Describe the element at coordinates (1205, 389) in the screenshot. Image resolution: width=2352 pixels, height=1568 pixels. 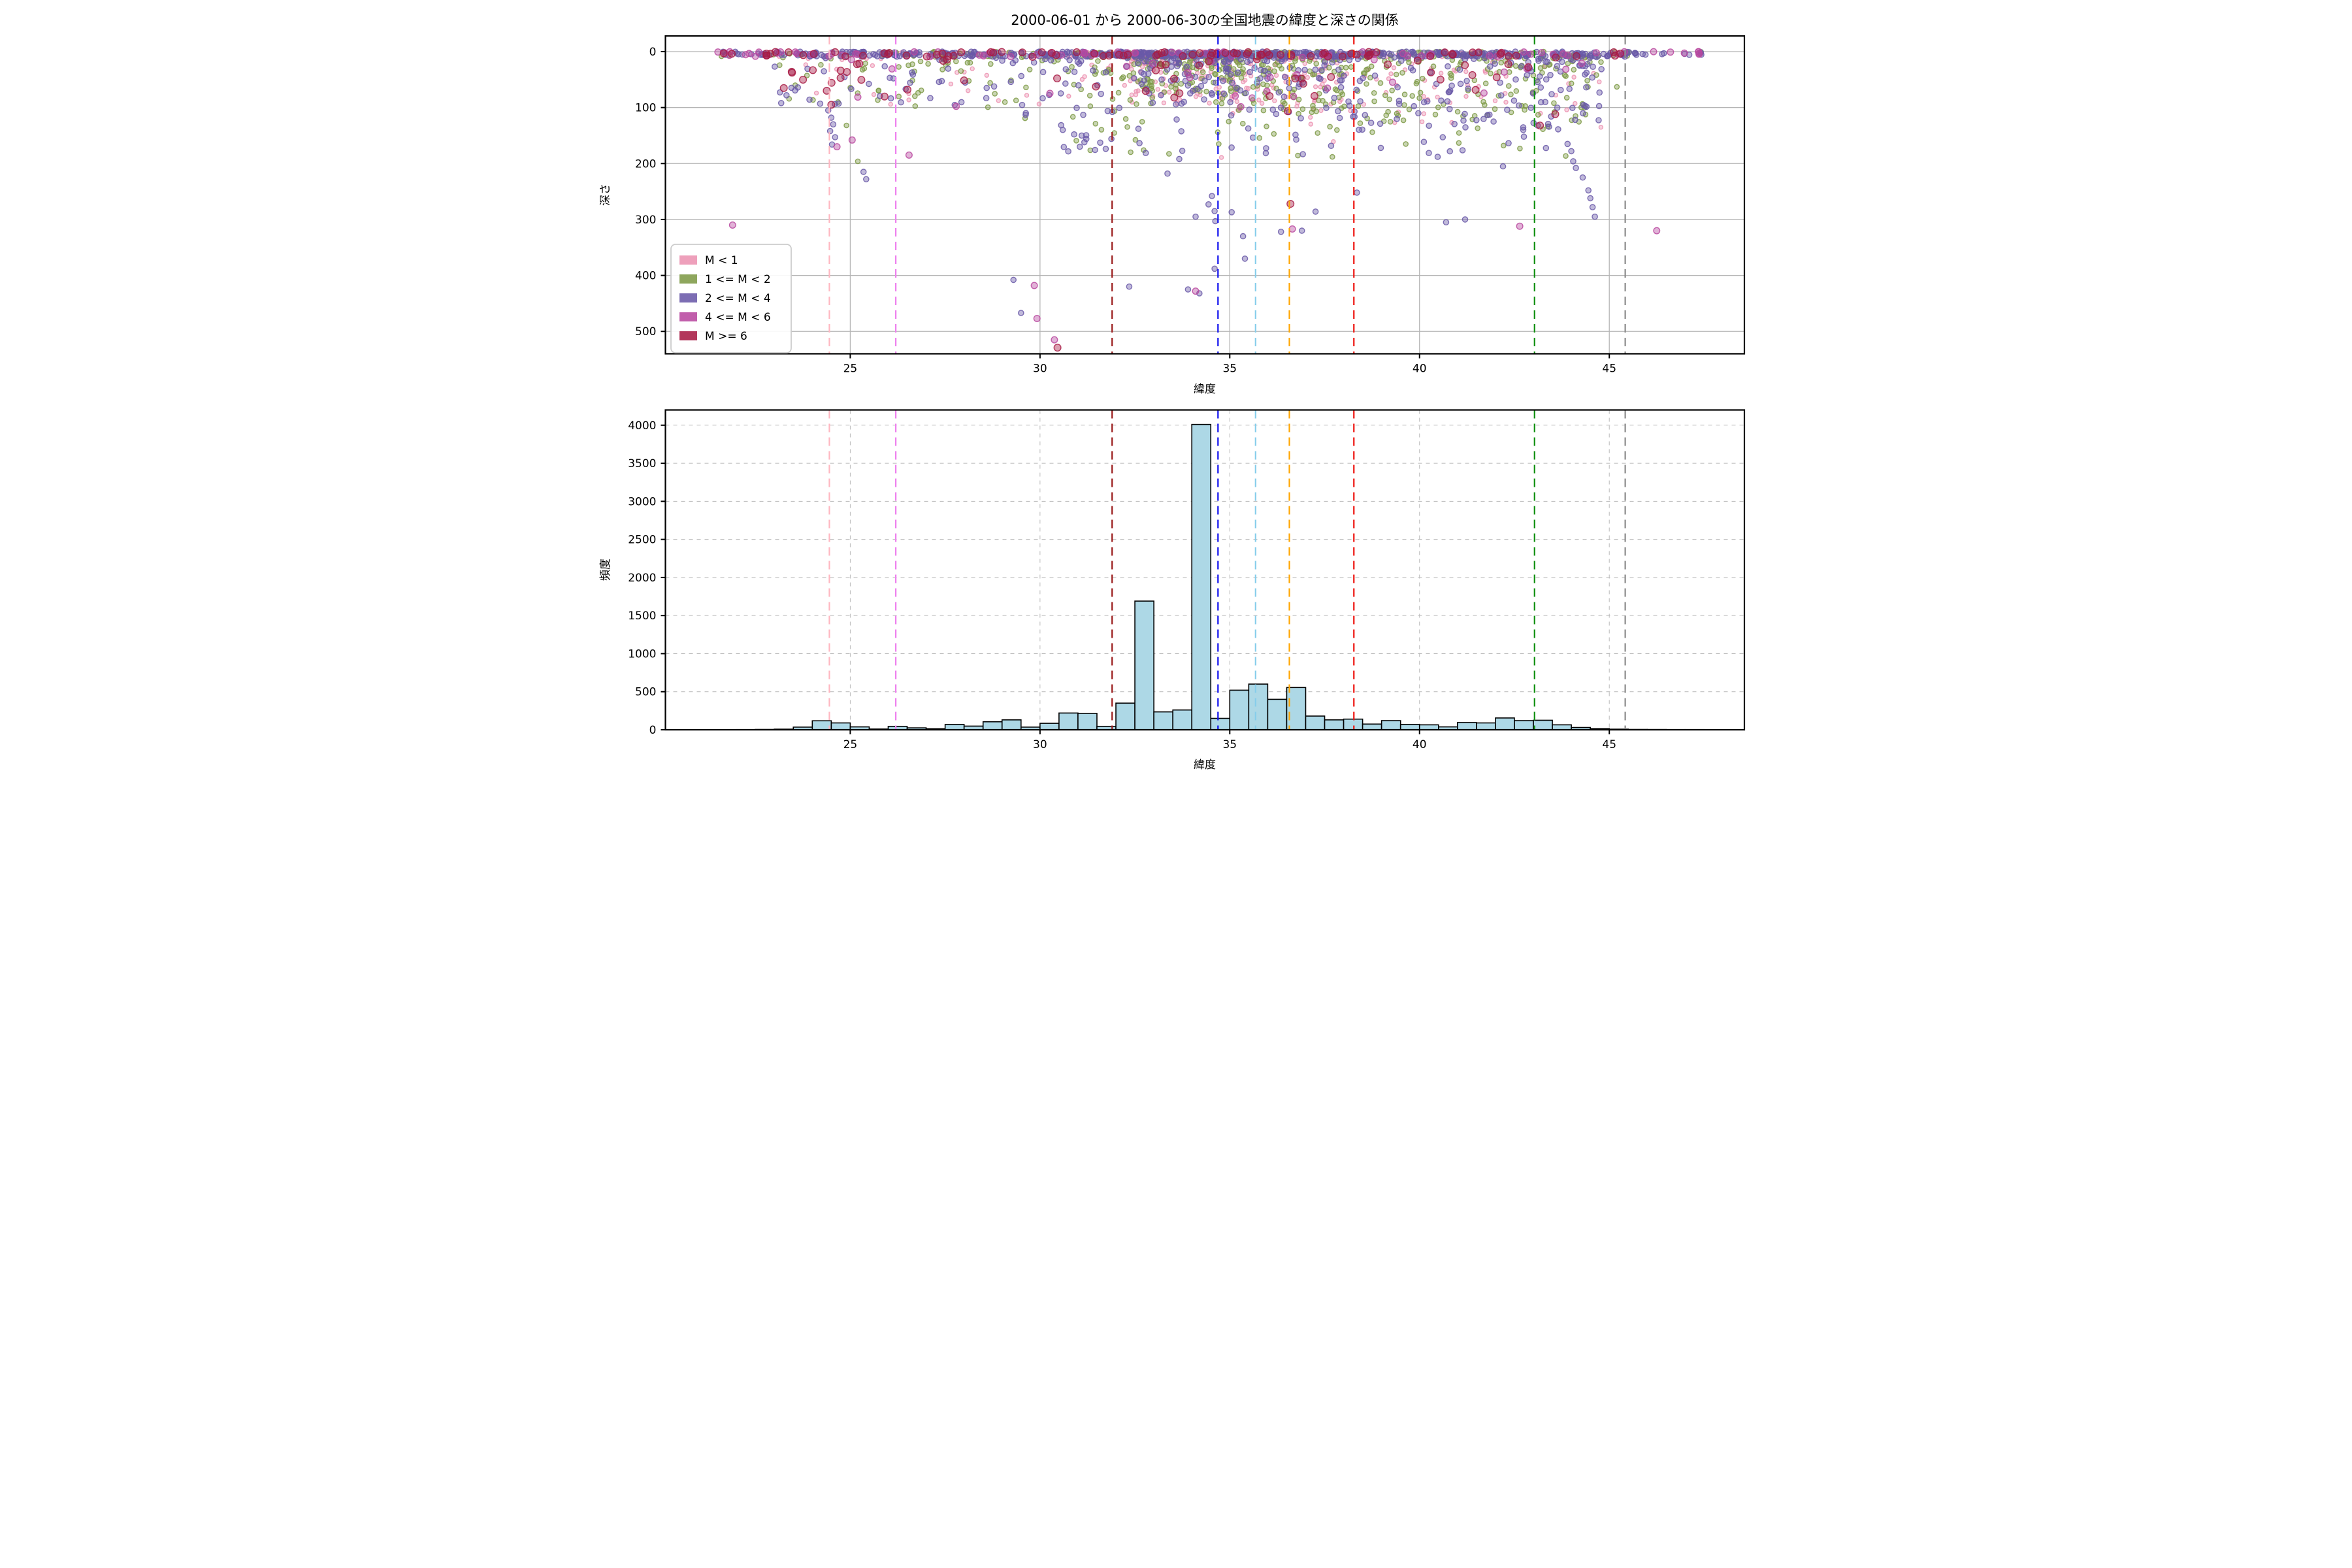
I see `scatter-xlabel: 緯度` at that location.